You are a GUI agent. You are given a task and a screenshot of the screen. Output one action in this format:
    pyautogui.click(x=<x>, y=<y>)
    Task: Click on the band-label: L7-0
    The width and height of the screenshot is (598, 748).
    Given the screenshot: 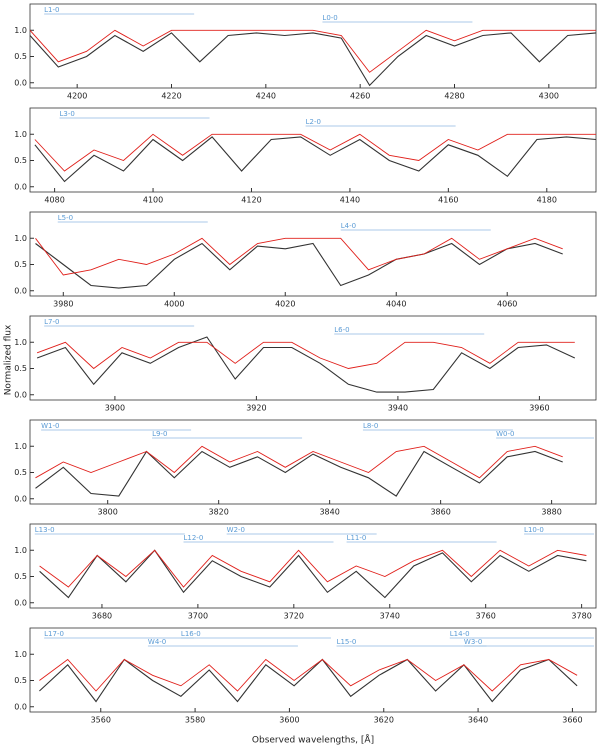 What is the action you would take?
    pyautogui.click(x=51, y=322)
    